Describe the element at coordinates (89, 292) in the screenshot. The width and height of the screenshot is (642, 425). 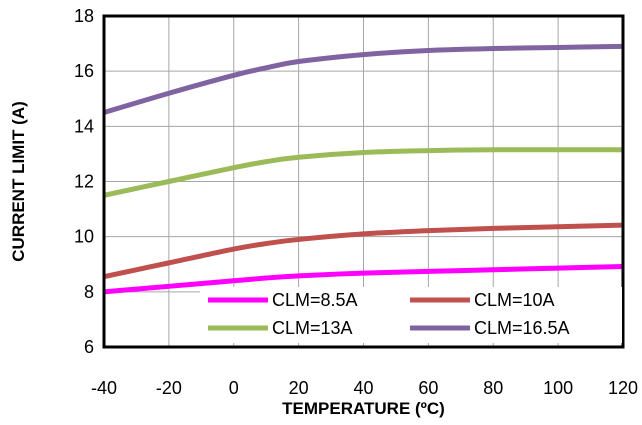
I see `y-tick-label: 8` at that location.